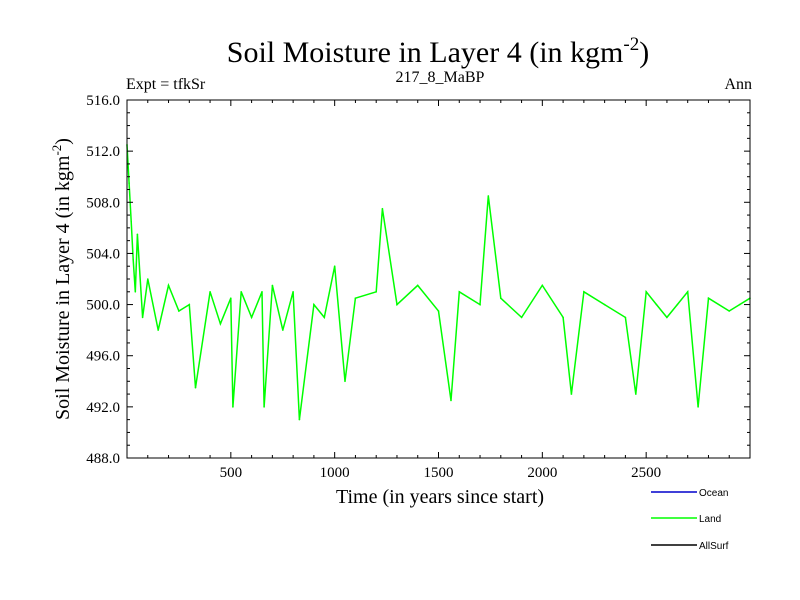 The height and width of the screenshot is (600, 800). I want to click on legend-label-allsurf: AllSurf, so click(714, 546).